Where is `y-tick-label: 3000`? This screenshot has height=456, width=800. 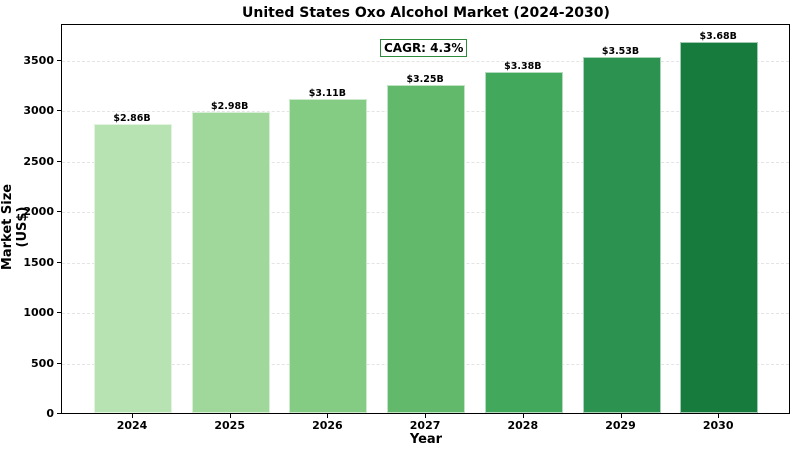 y-tick-label: 3000 is located at coordinates (38, 111).